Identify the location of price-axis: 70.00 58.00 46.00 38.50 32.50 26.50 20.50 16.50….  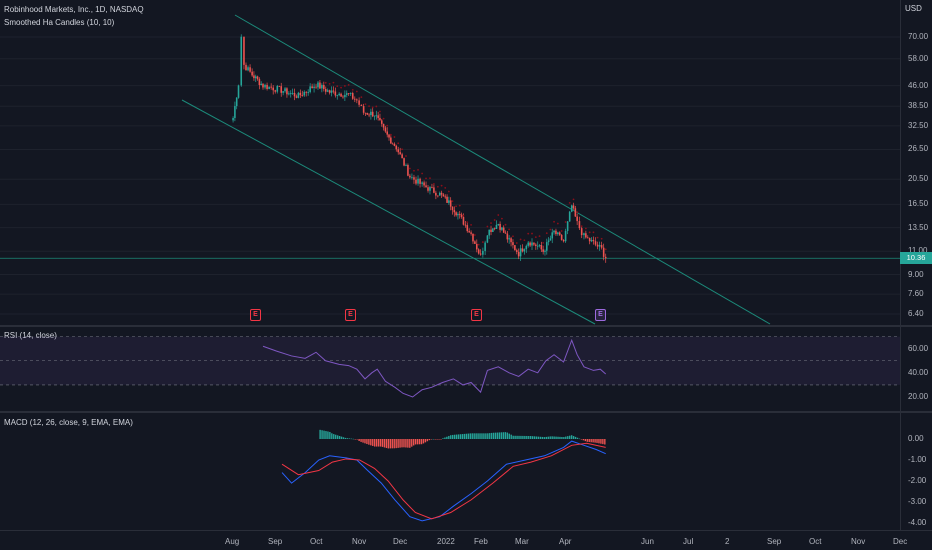
(916, 265).